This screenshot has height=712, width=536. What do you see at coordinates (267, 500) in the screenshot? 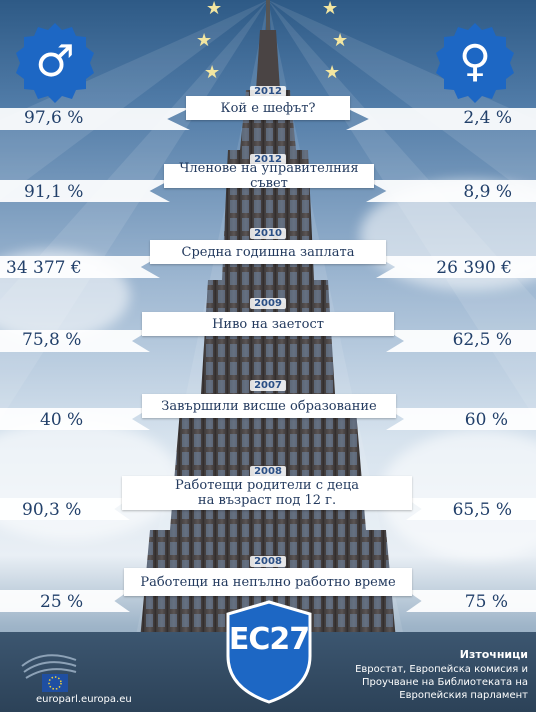
I see `row-label-line2: на възраст под 12 г.` at bounding box center [267, 500].